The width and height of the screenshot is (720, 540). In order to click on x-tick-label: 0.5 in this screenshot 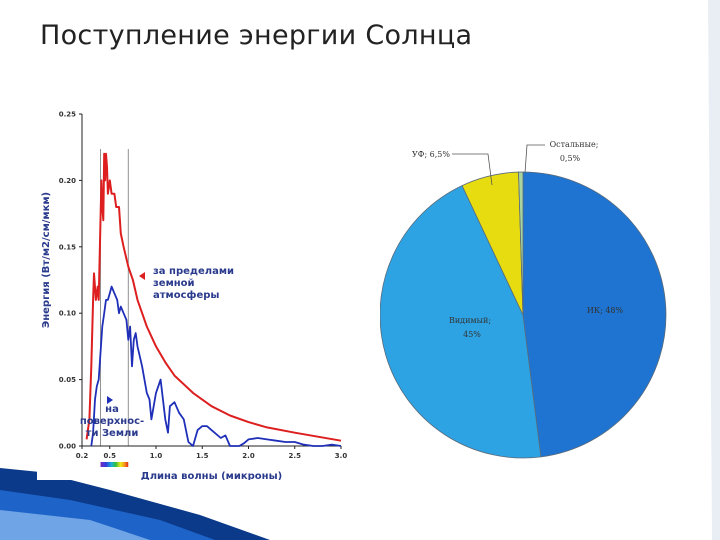, I will do `click(110, 456)`.